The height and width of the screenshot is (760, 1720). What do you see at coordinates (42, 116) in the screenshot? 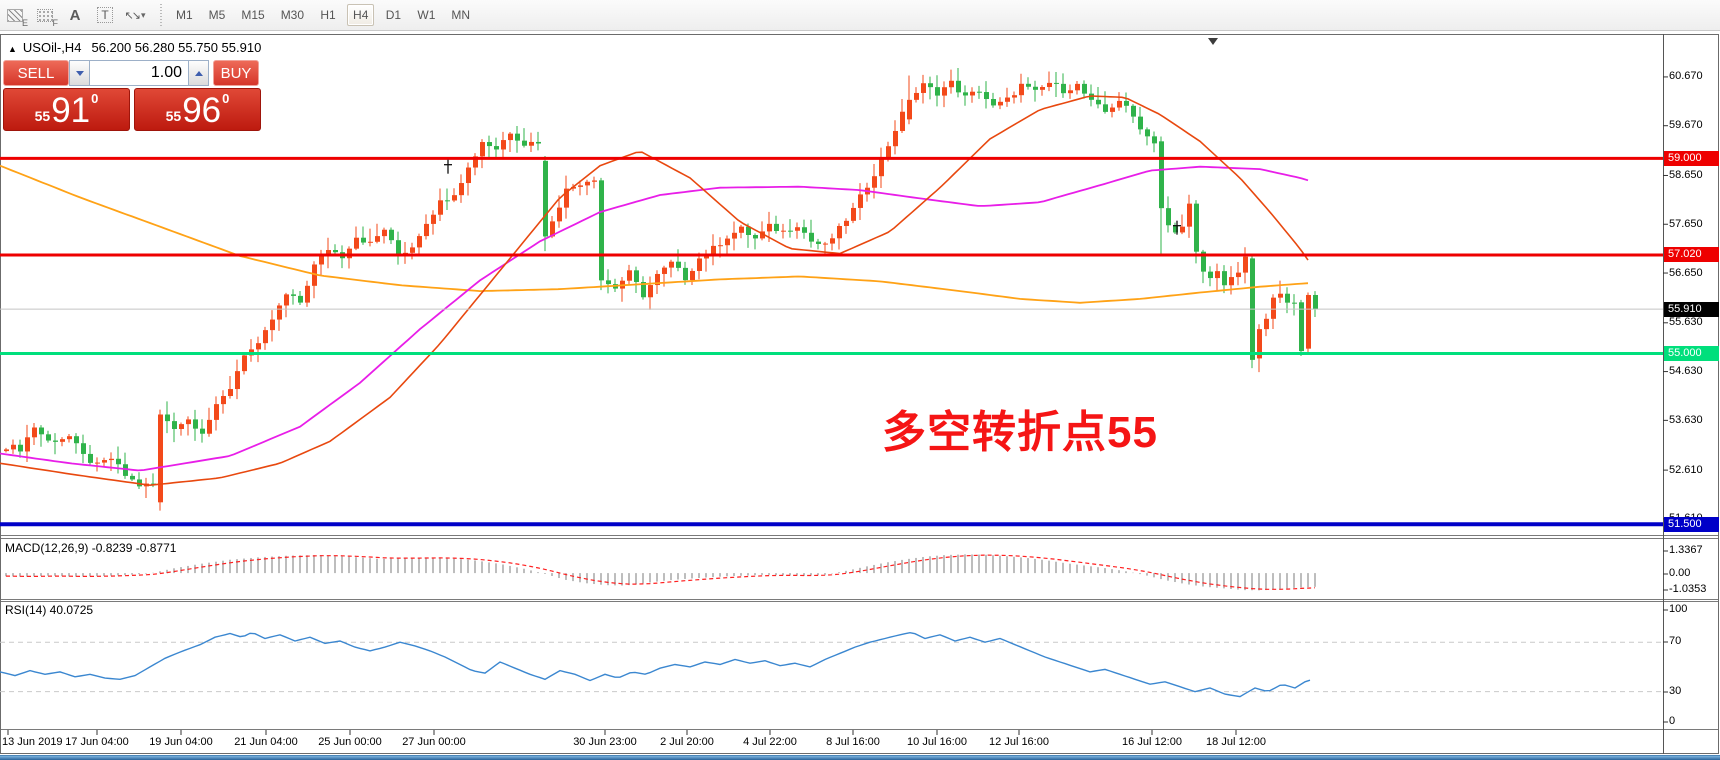
I see `sell-price-small: 55` at bounding box center [42, 116].